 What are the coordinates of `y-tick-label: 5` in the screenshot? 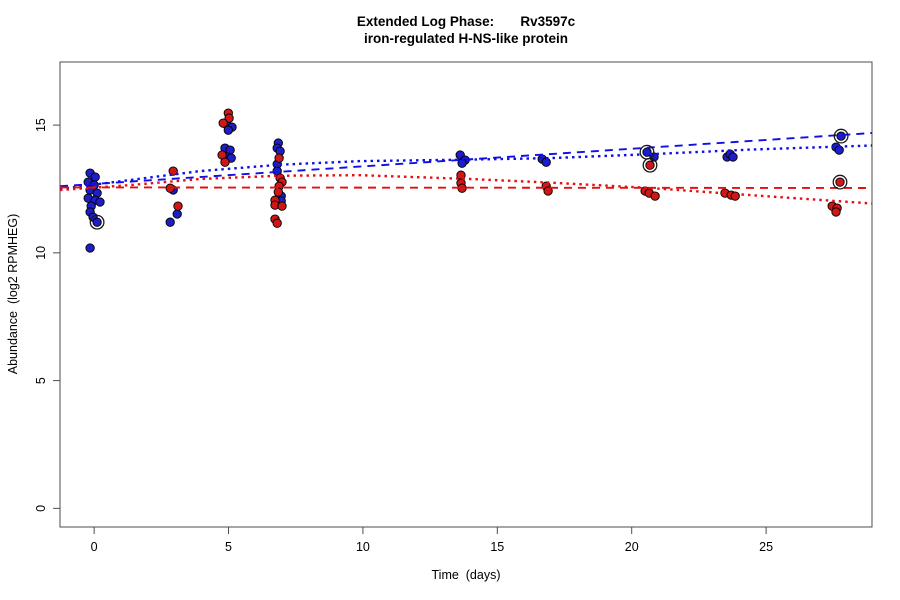 It's located at (41, 380).